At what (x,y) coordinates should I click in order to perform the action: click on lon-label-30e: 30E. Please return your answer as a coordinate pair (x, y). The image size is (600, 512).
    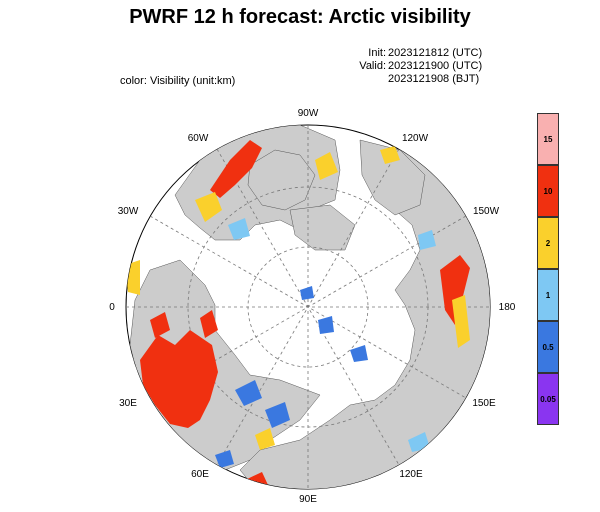
    Looking at the image, I should click on (128, 403).